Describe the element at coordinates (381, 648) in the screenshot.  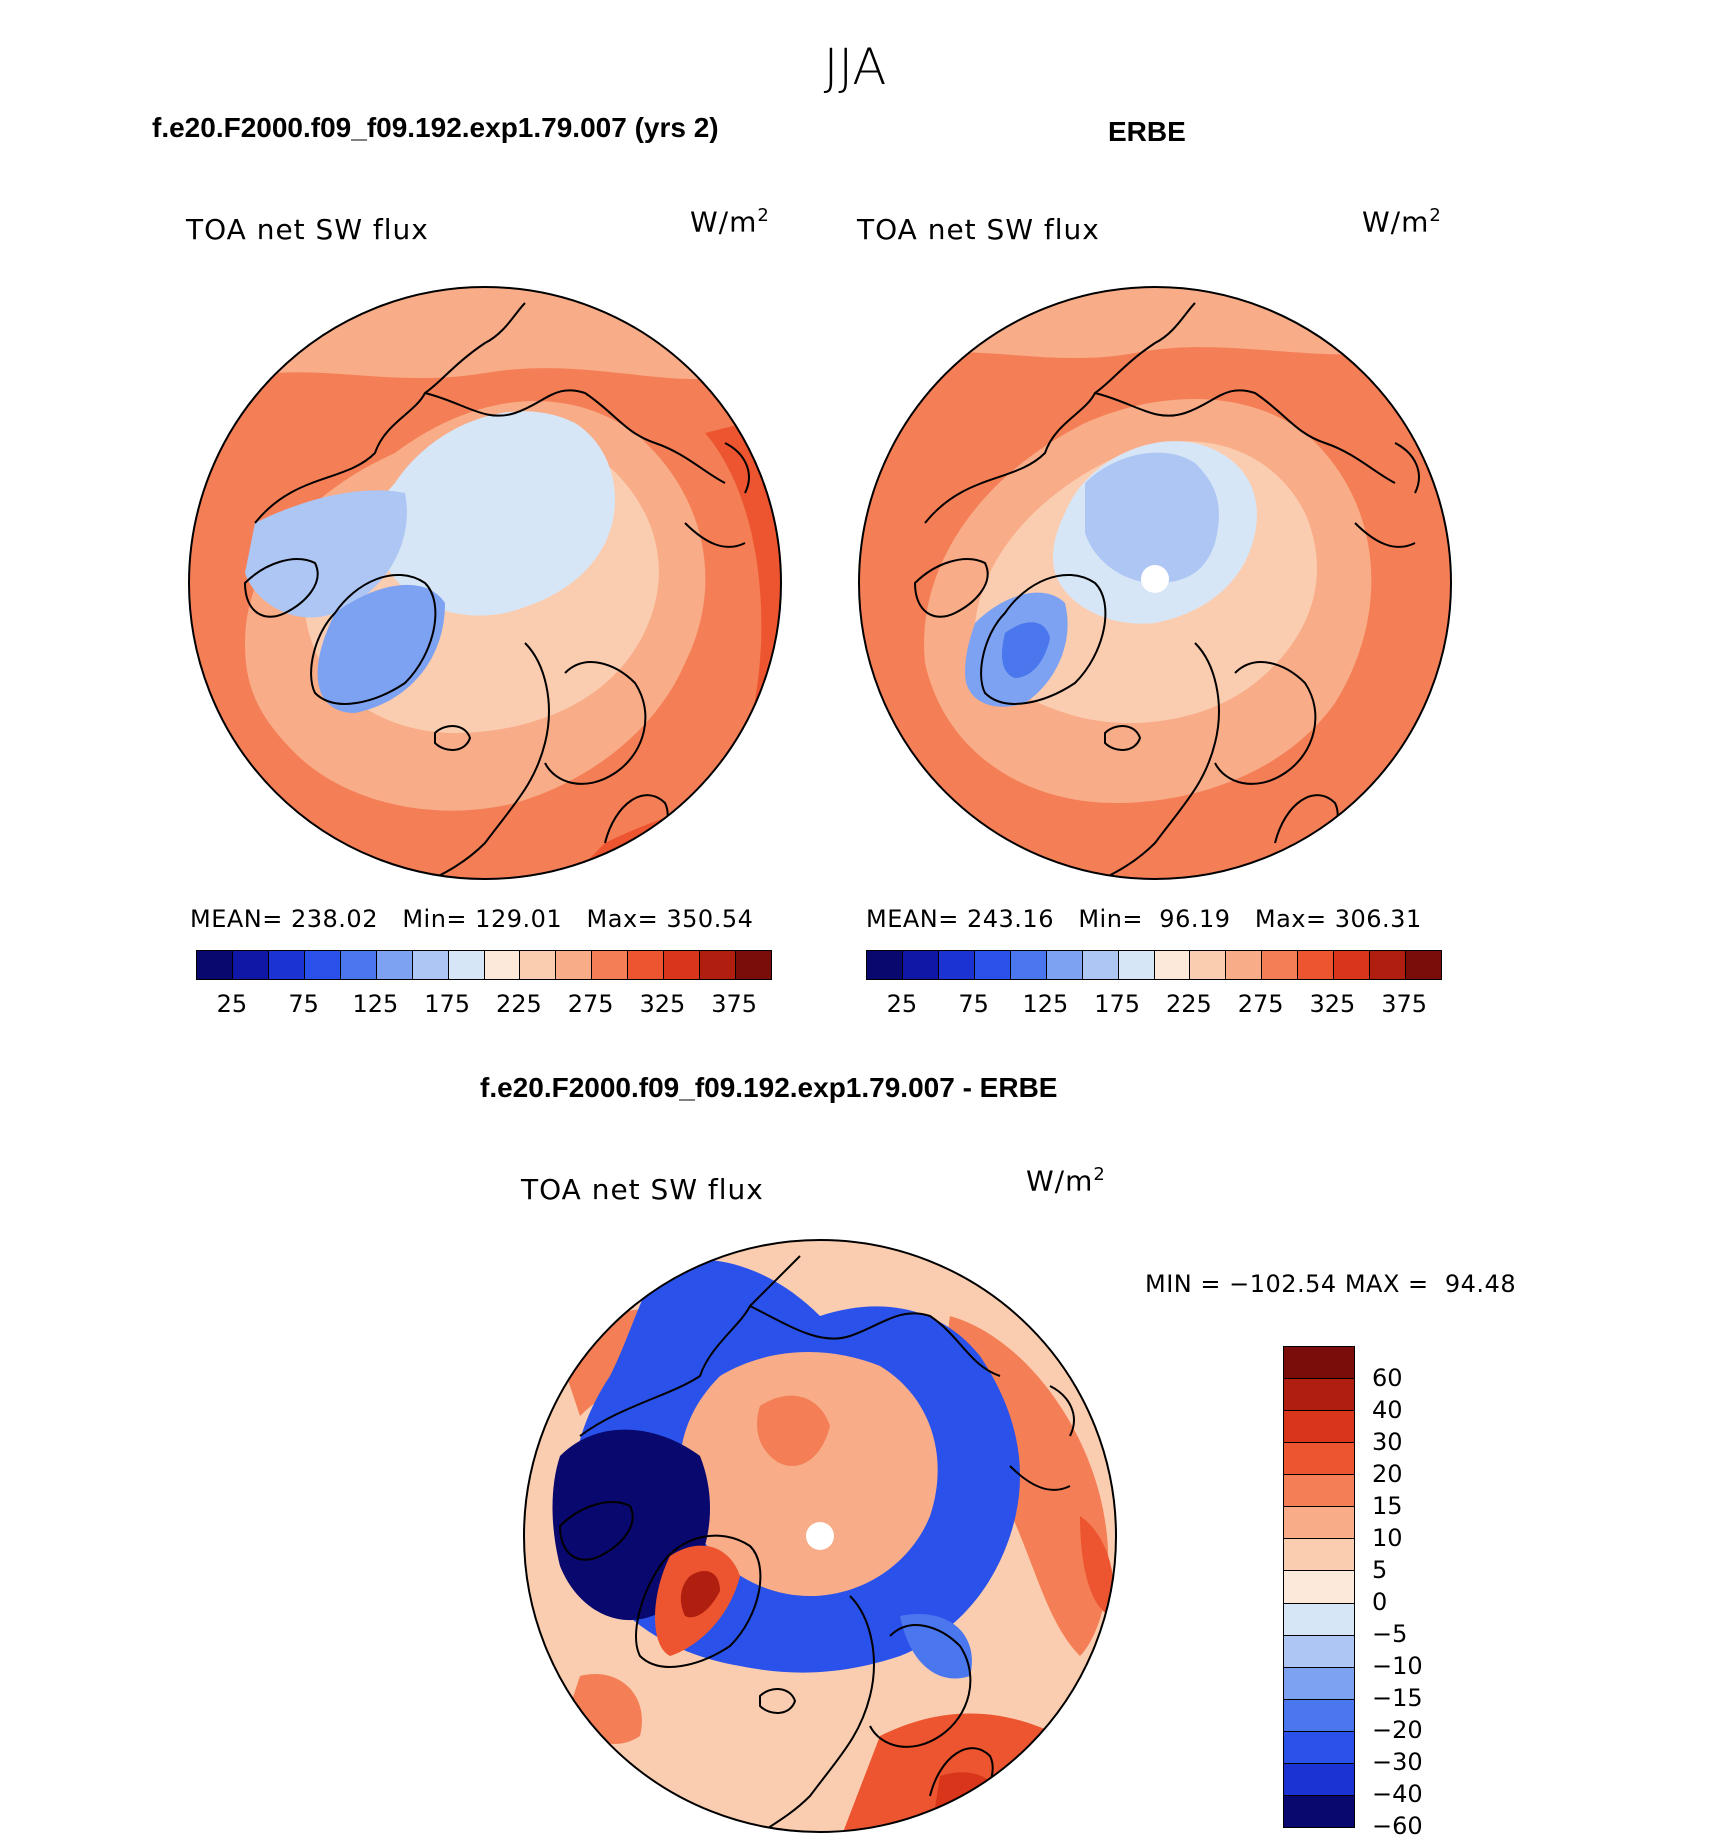
I see `panel1-field-greenland` at that location.